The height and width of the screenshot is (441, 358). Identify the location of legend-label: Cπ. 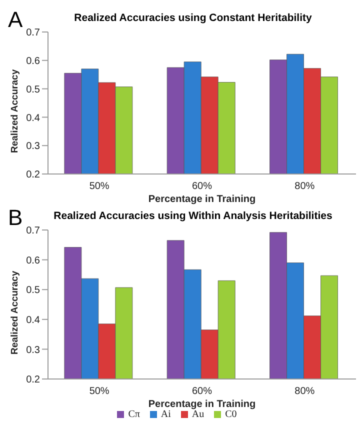
(134, 414).